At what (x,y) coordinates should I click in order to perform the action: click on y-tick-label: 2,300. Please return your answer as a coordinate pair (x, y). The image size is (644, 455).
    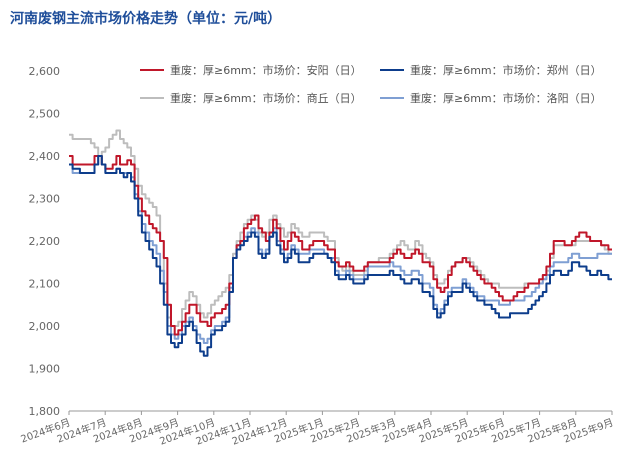
    Looking at the image, I should click on (45, 199).